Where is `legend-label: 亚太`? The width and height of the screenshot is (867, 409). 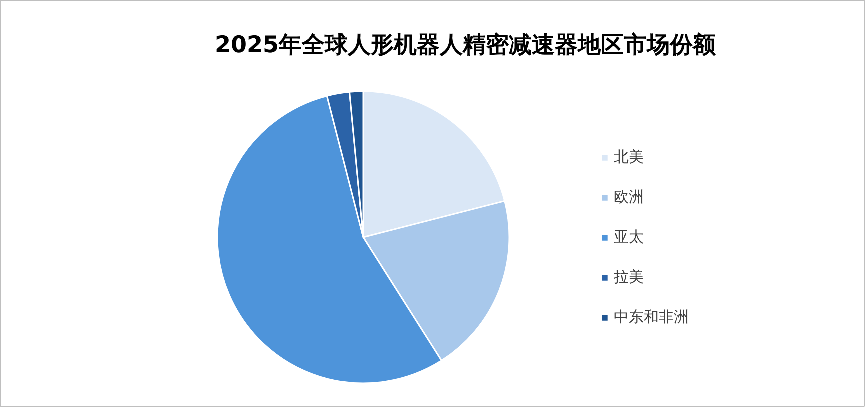 legend-label: 亚太 is located at coordinates (629, 237).